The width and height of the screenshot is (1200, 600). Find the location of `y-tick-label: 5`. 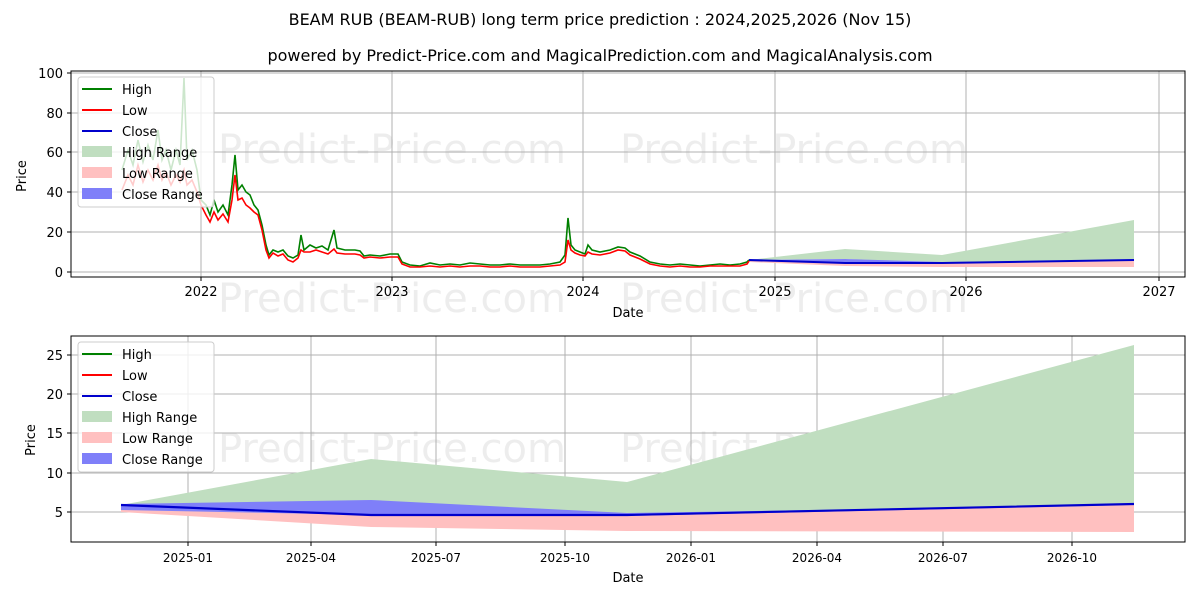

y-tick-label: 5 is located at coordinates (59, 513).